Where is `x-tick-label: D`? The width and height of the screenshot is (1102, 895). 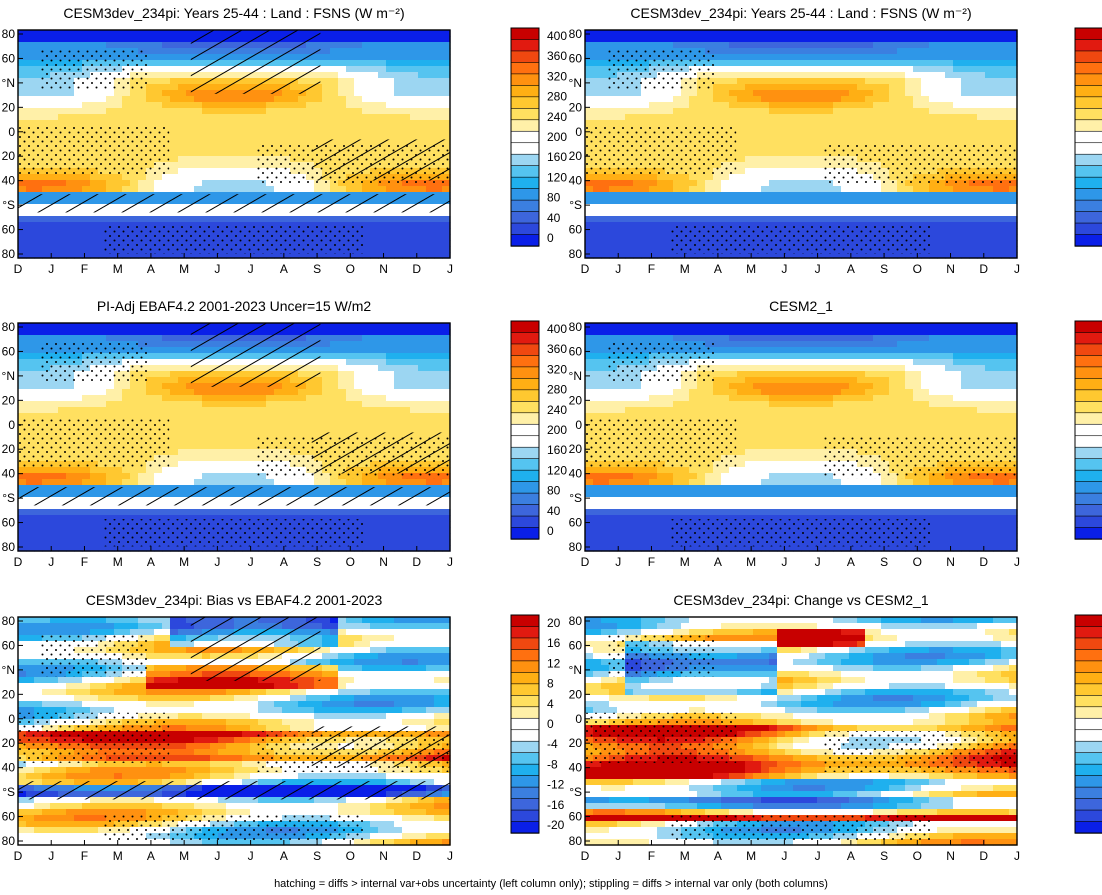 x-tick-label: D is located at coordinates (983, 269).